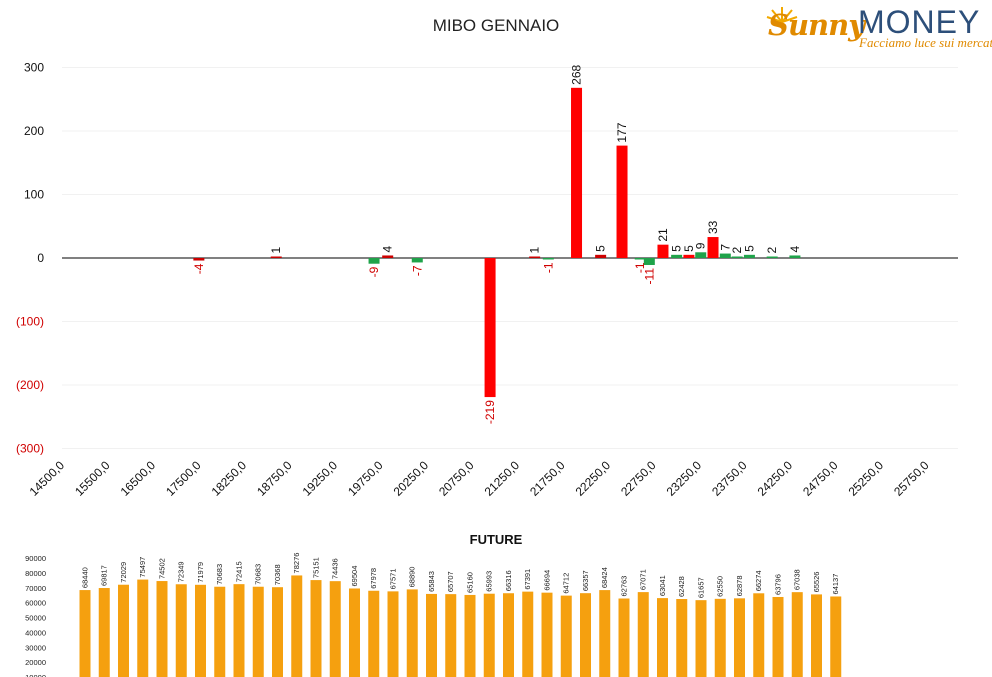  Describe the element at coordinates (431, 581) in the screenshot. I see `future-bar-value-label: 65843` at that location.